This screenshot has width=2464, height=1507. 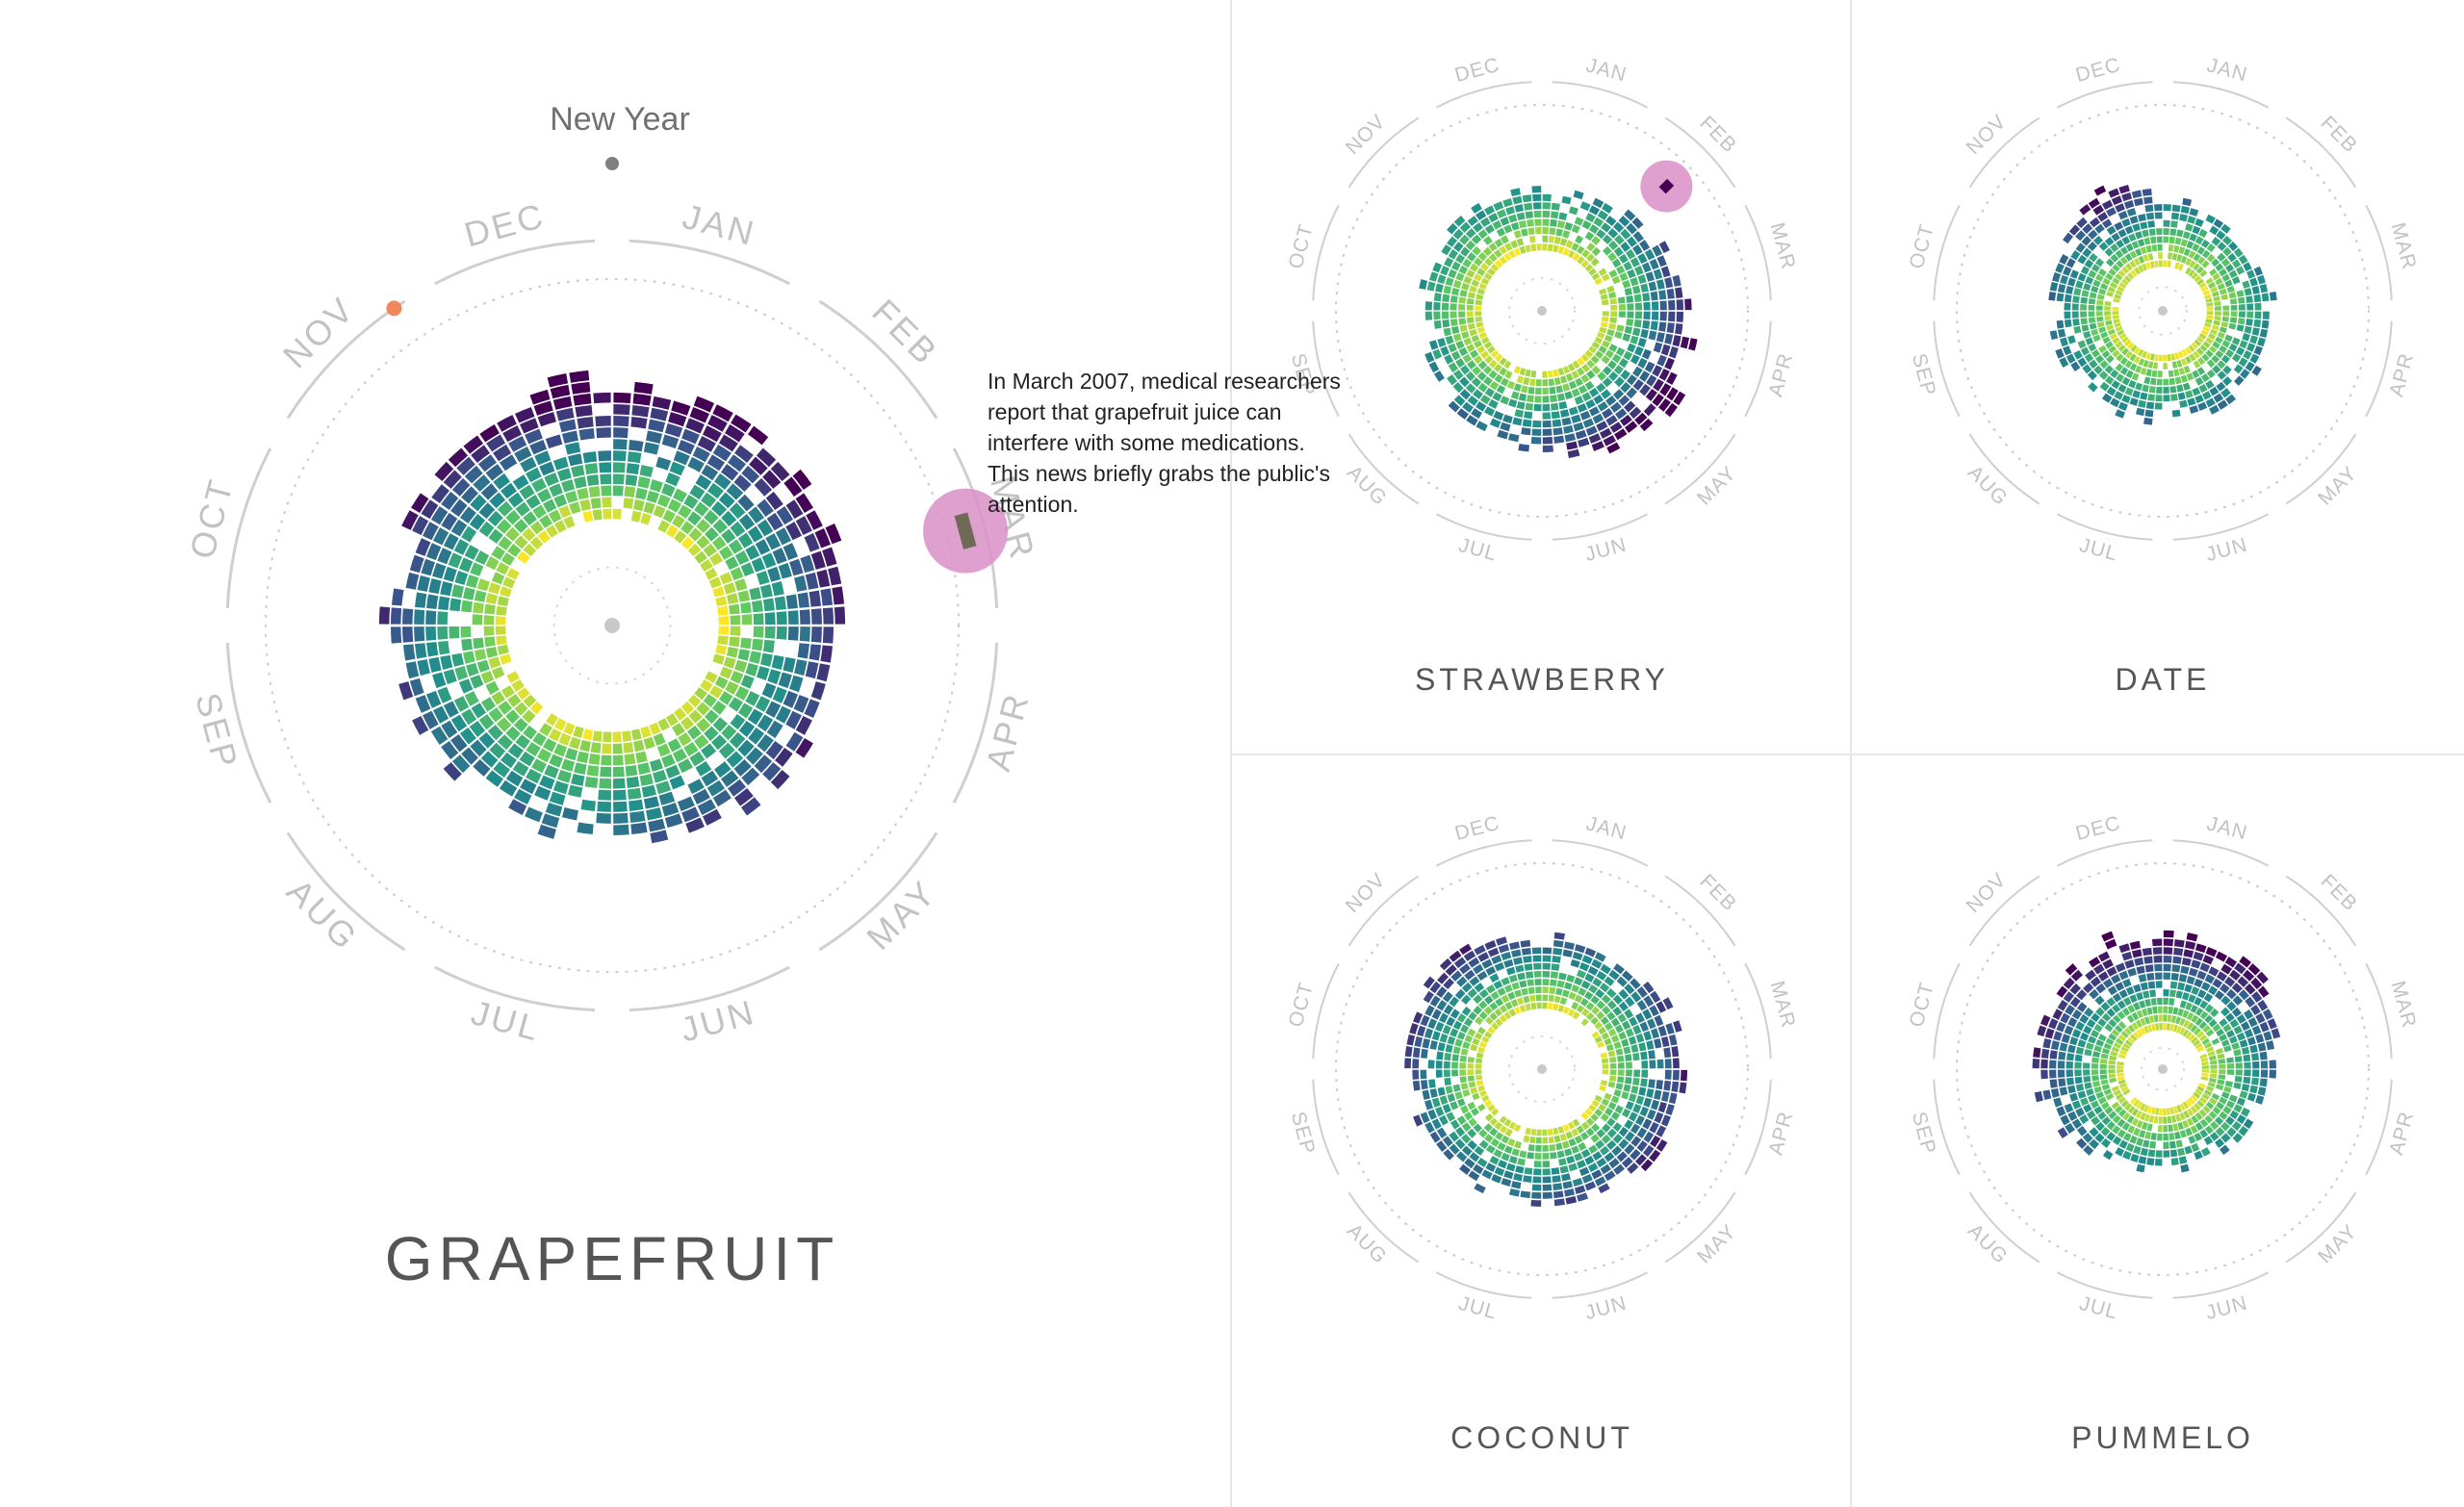 I want to click on month-label-aug: AUG, so click(x=1988, y=485).